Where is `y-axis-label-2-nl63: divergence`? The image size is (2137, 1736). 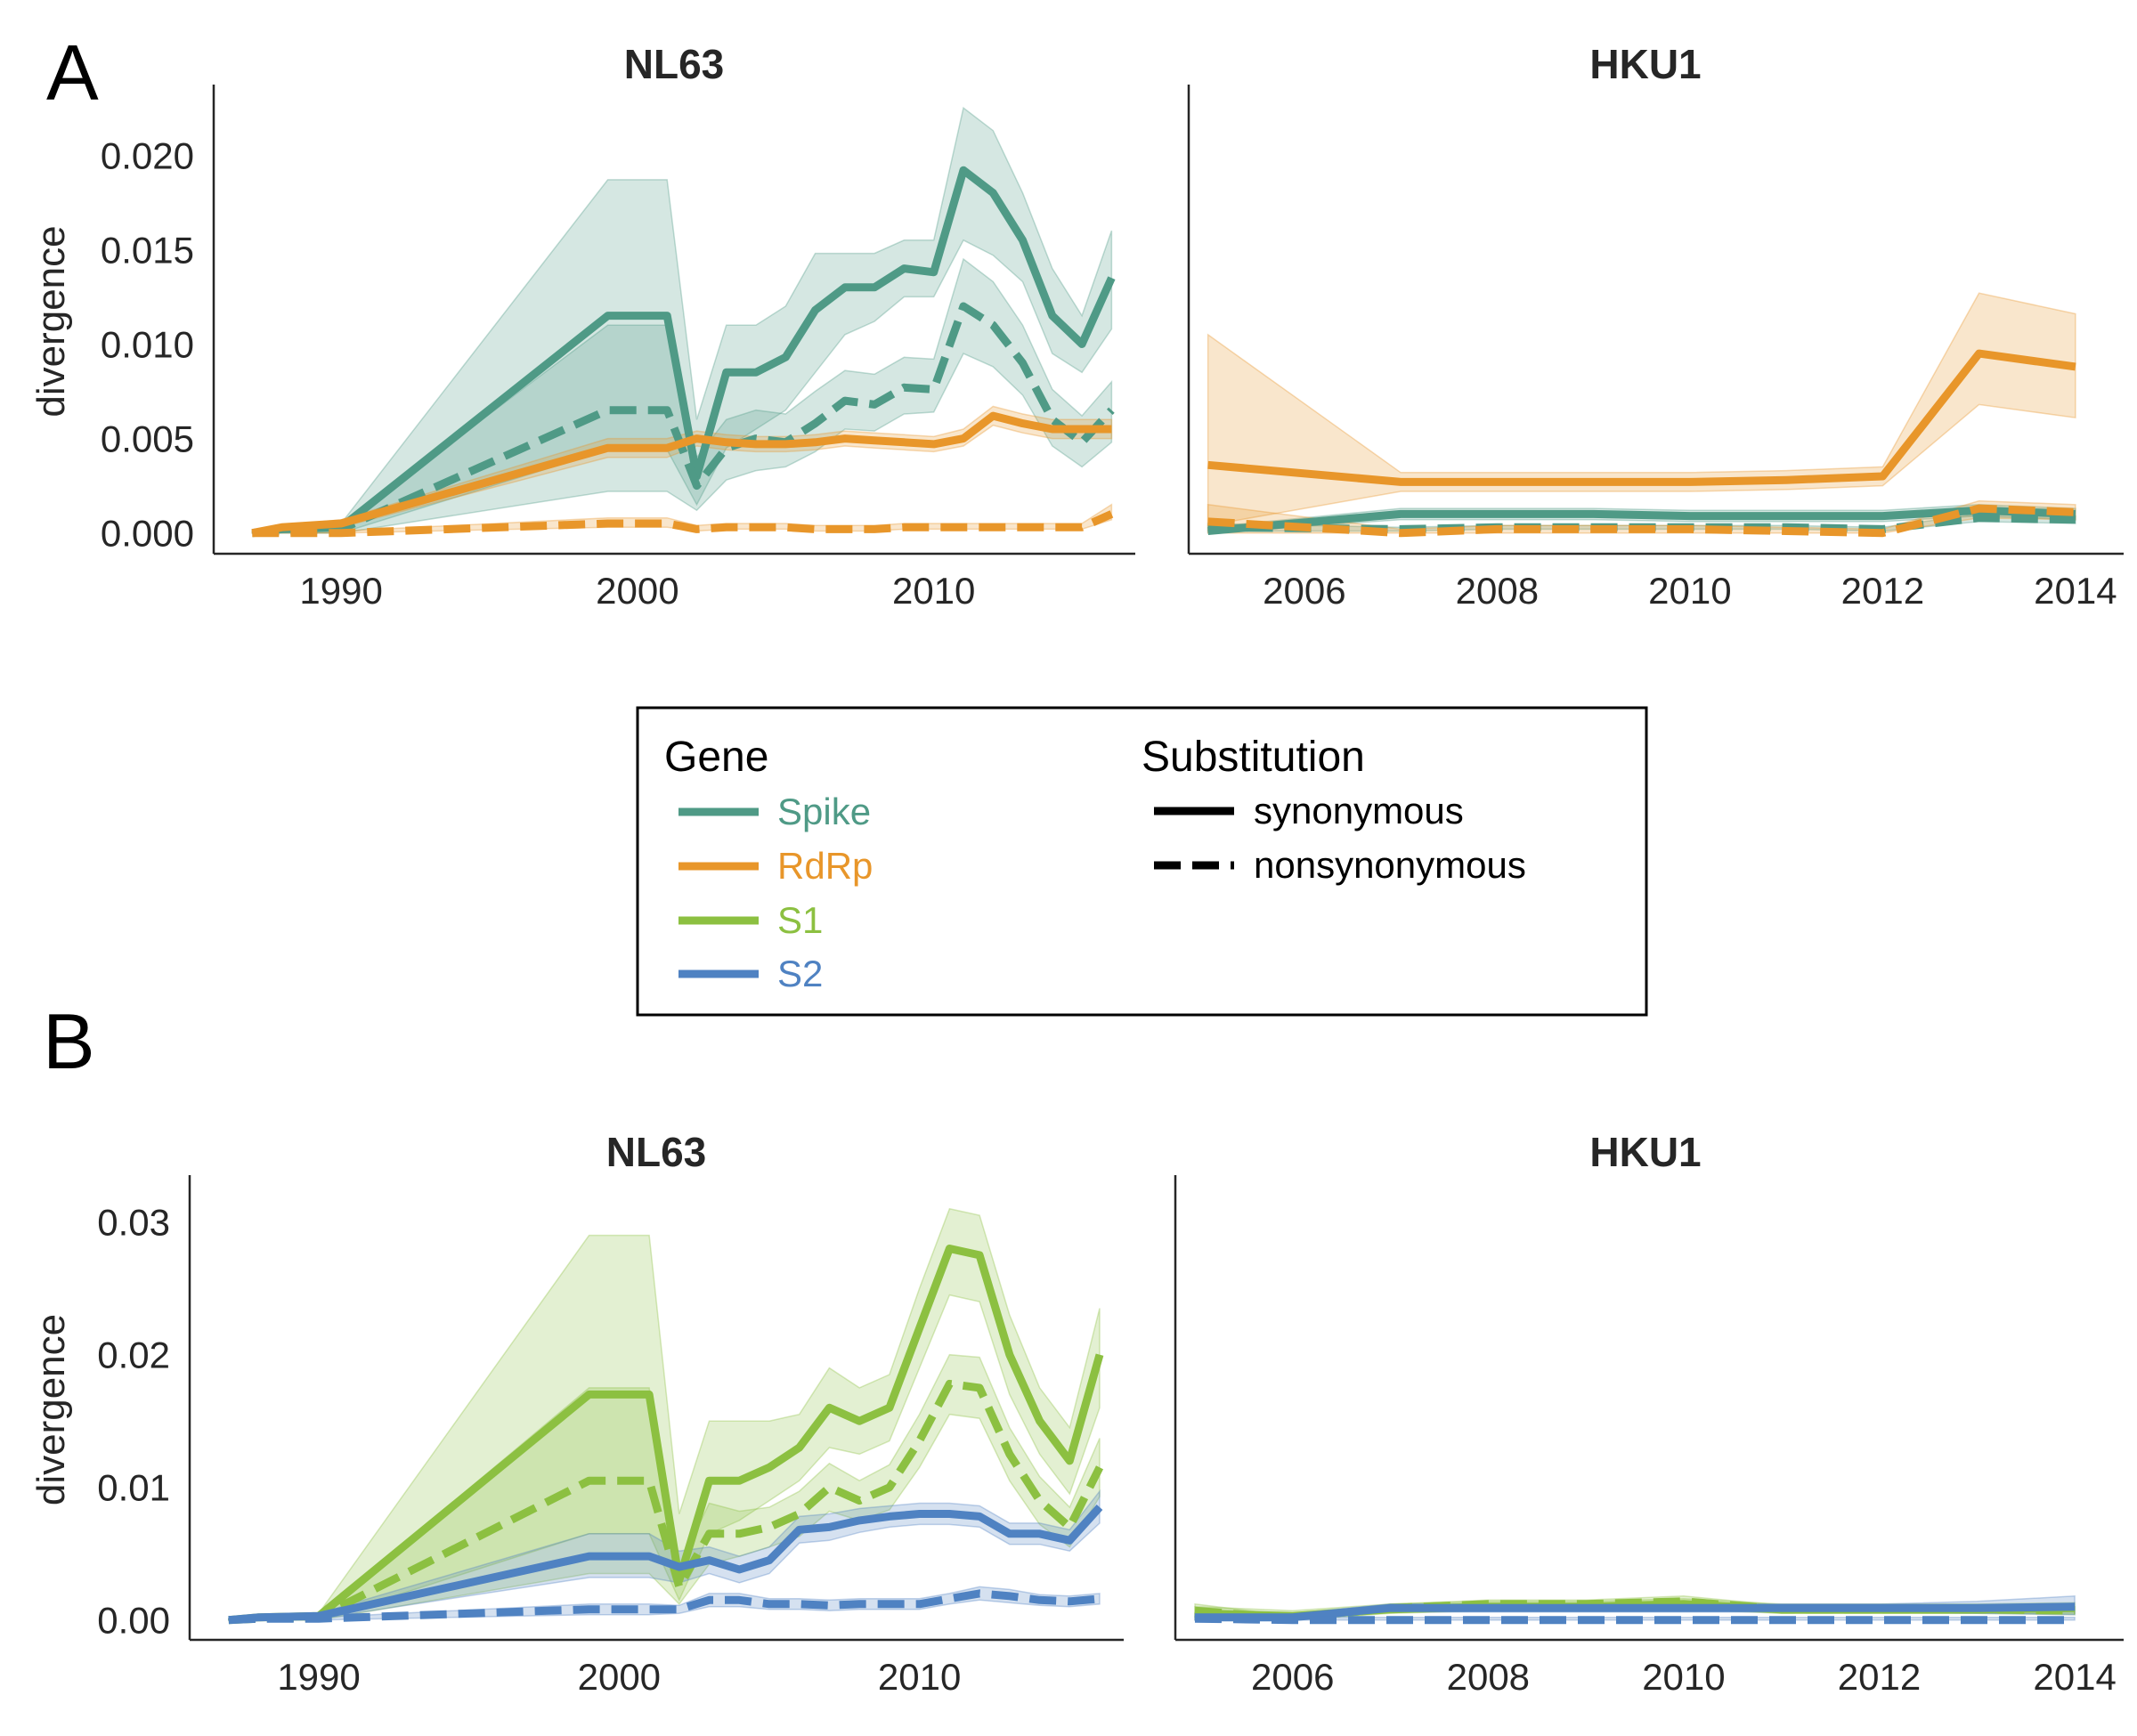 y-axis-label-2-nl63: divergence is located at coordinates (51, 1409).